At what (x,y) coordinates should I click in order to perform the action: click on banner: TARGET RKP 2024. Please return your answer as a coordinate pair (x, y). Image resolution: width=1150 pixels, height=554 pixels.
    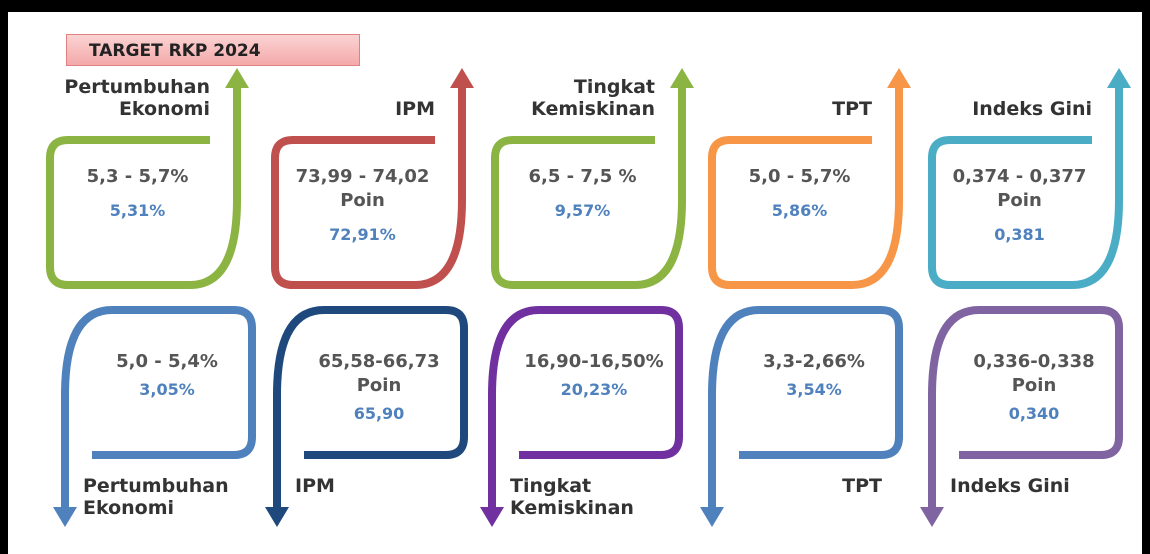
    Looking at the image, I should click on (213, 50).